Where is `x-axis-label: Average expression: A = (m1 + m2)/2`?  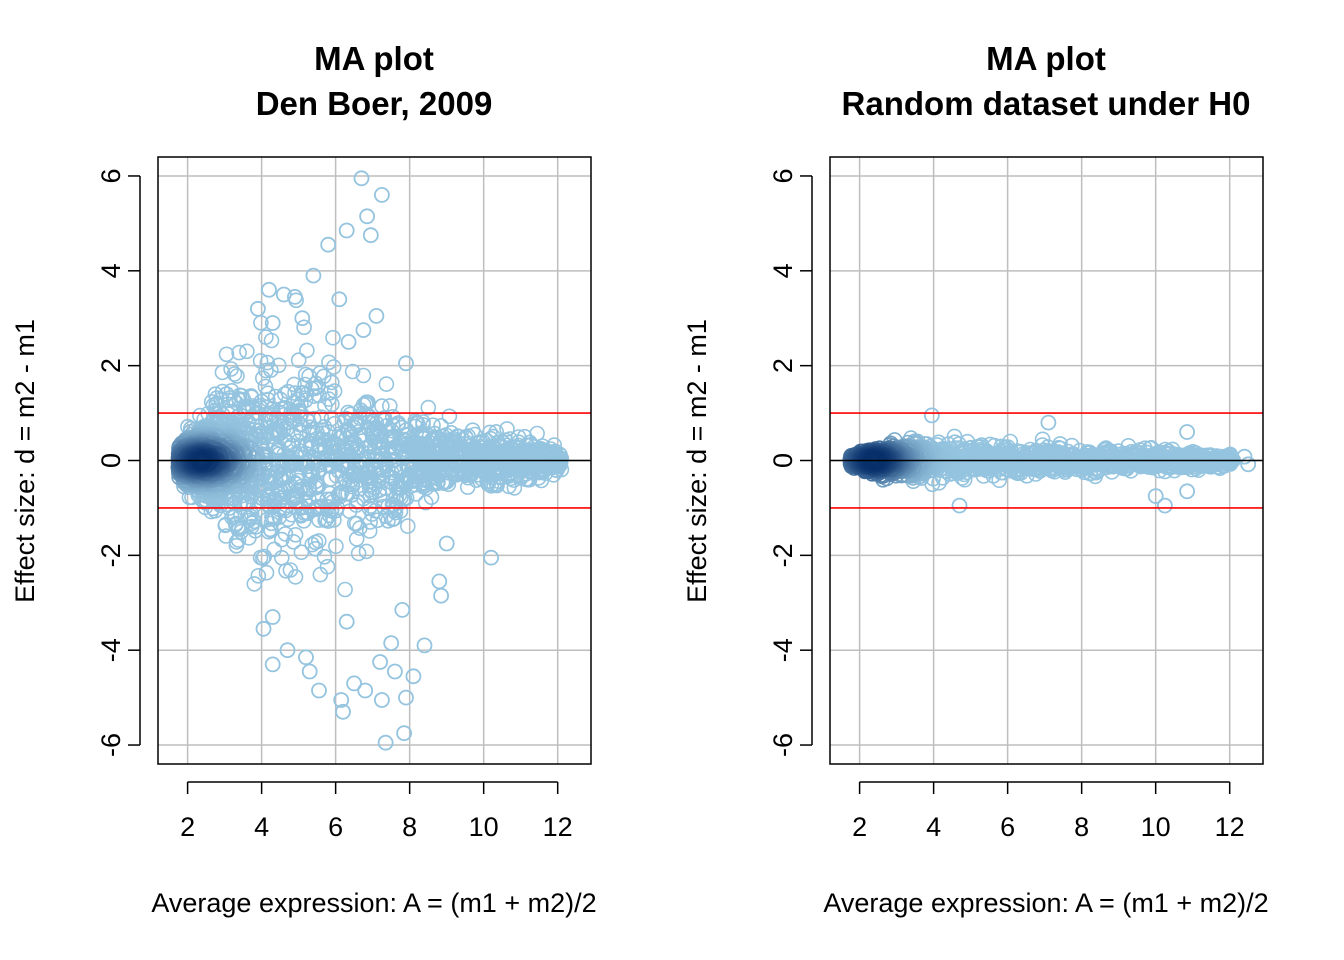 x-axis-label: Average expression: A = (m1 + m2)/2 is located at coordinates (1045, 903).